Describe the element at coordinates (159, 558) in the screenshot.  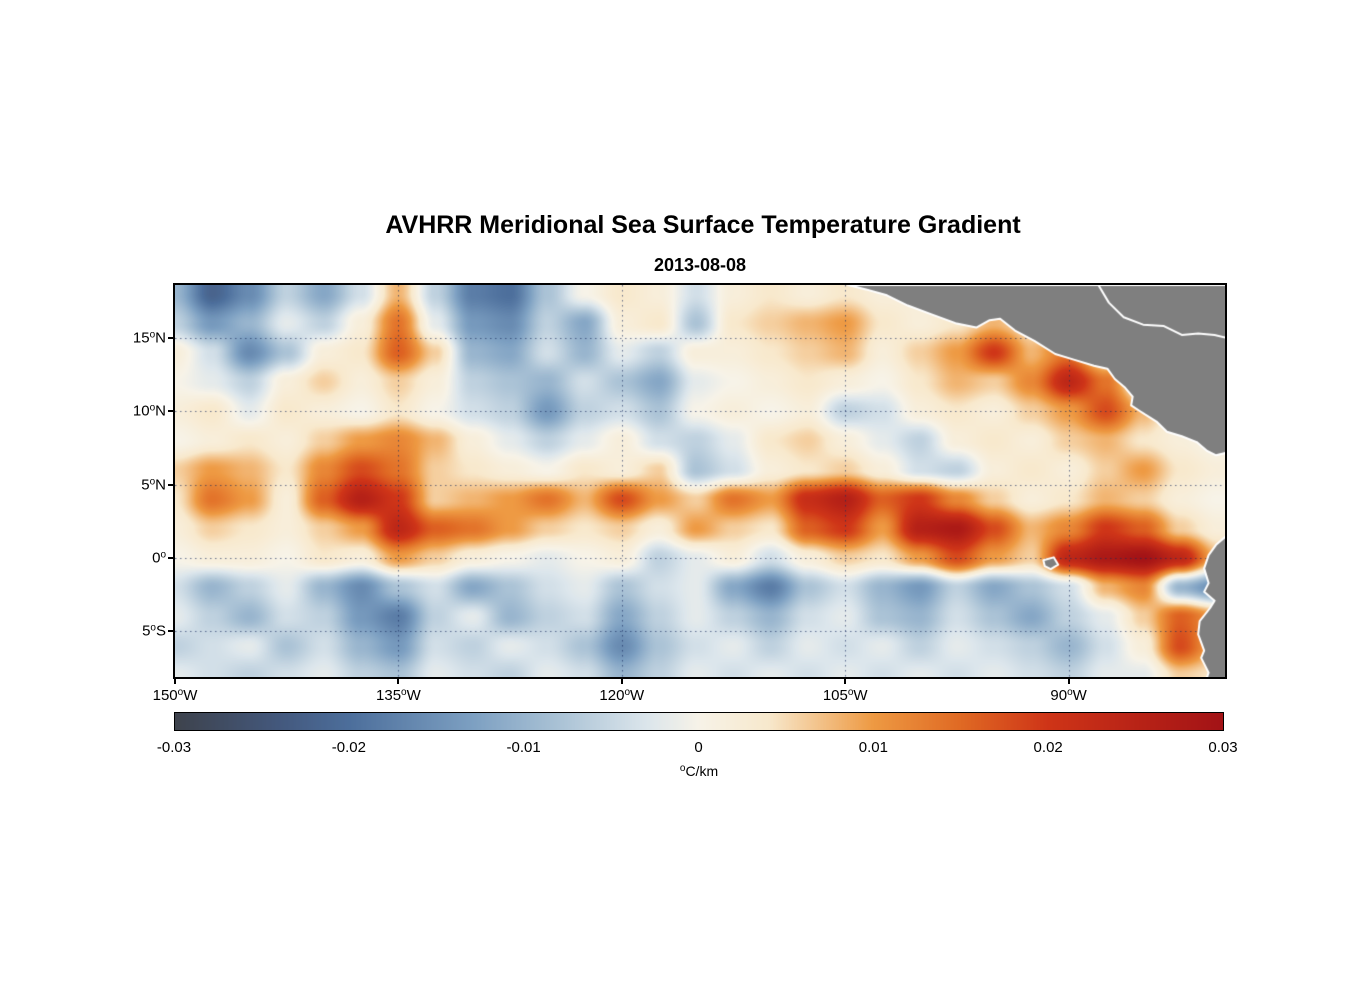
I see `y-tick-label: 0o` at that location.